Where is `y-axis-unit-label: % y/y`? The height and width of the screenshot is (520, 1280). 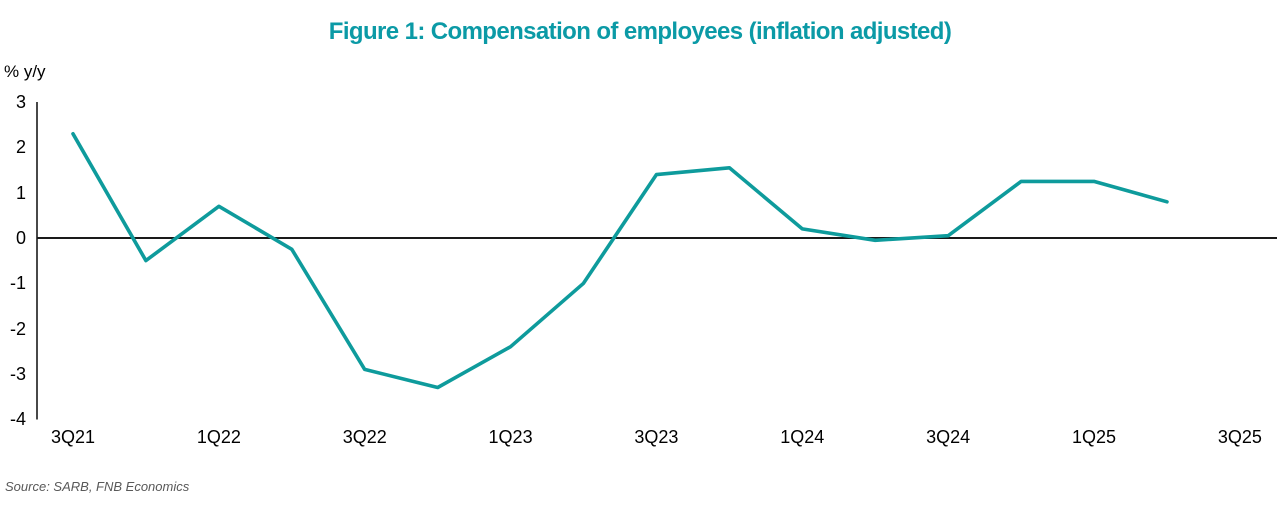
y-axis-unit-label: % y/y is located at coordinates (25, 71).